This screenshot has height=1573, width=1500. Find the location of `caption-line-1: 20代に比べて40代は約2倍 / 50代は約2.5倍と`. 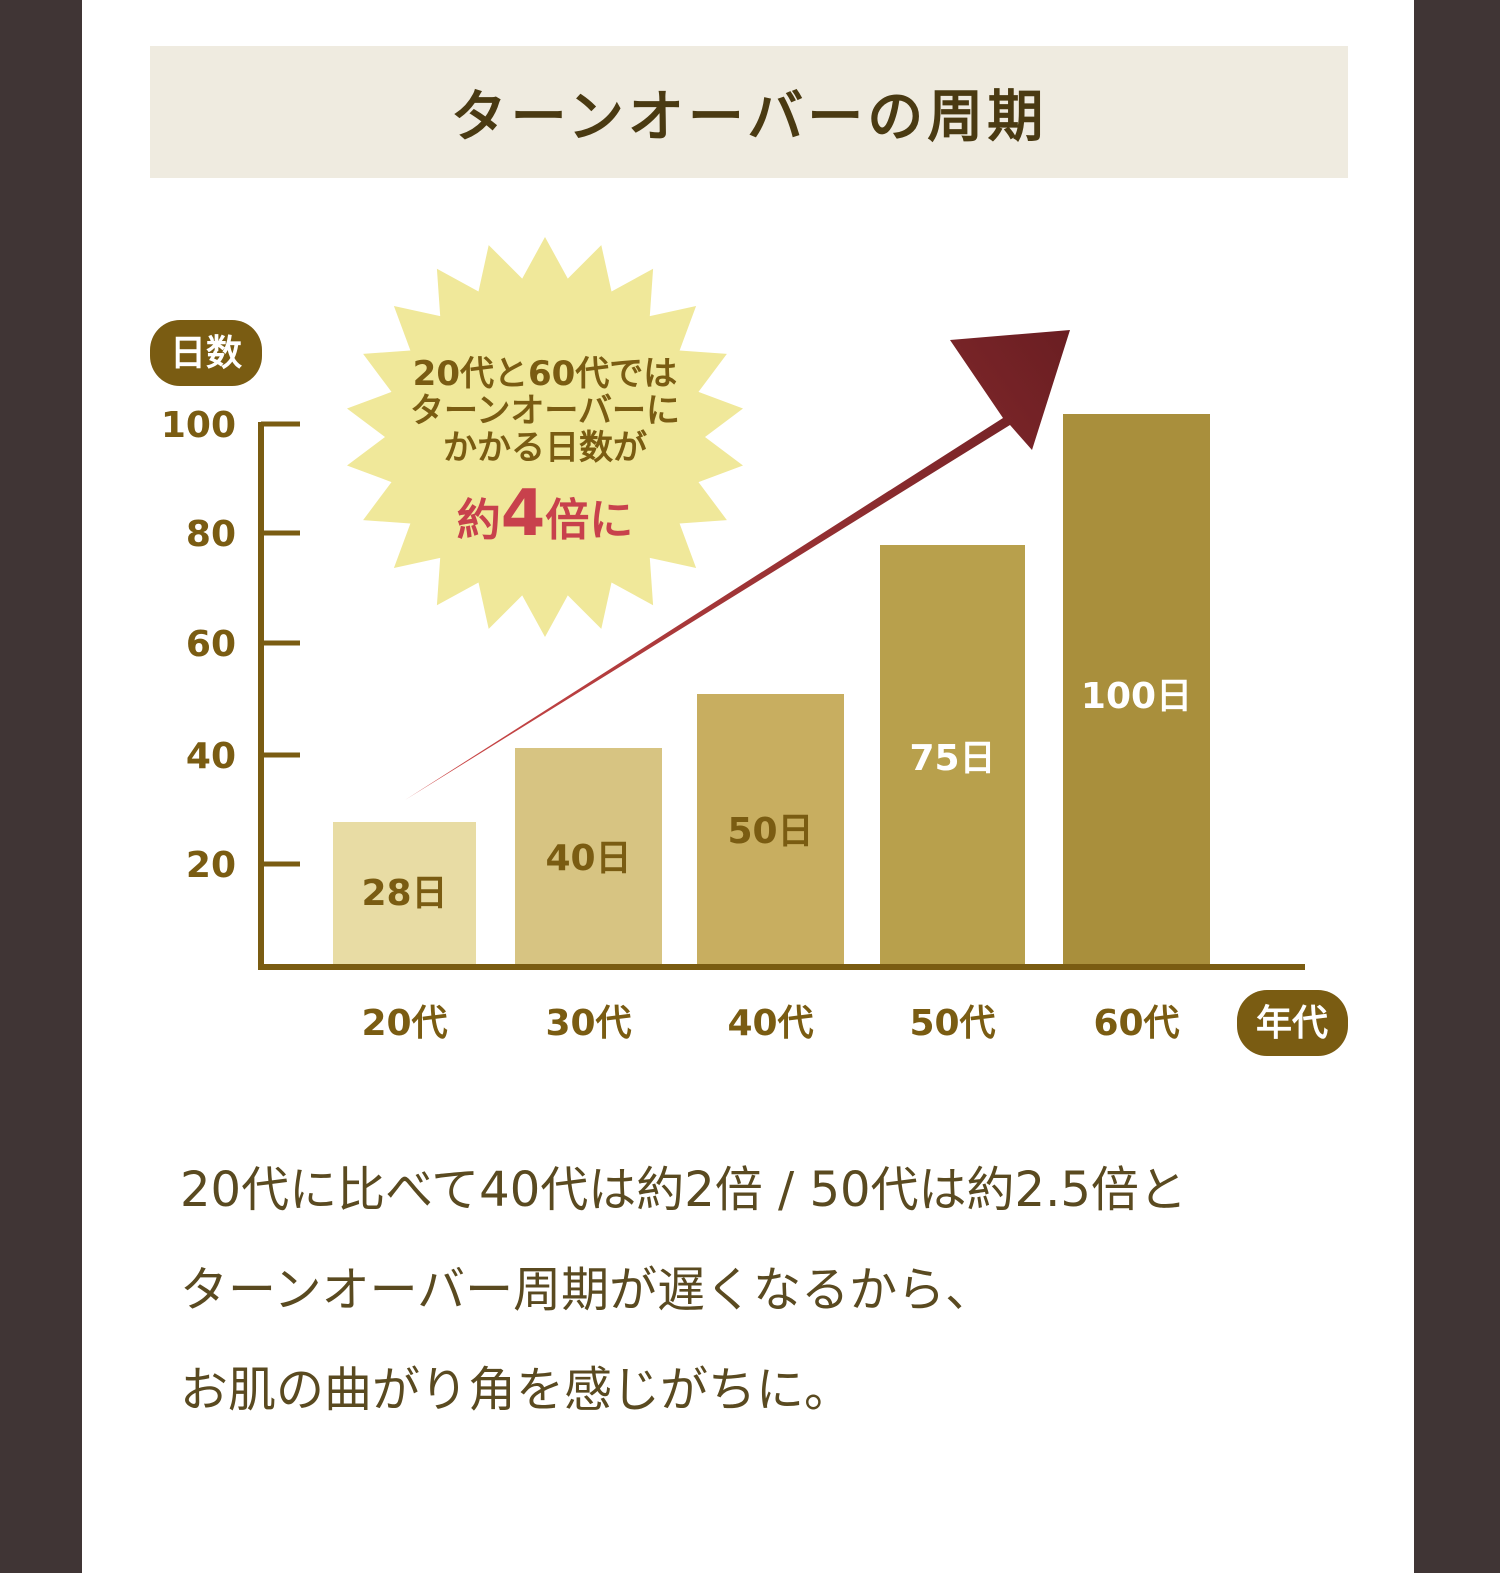

caption-line-1: 20代に比べて40代は約2倍 / 50代は約2.5倍と is located at coordinates (683, 1190).